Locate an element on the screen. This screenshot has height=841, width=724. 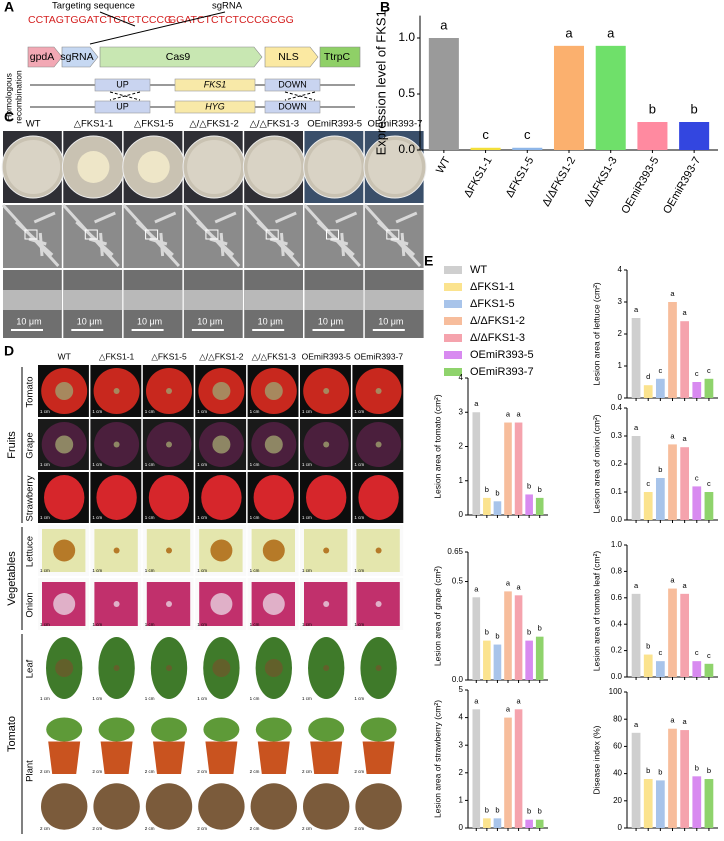
gene-label: DOWN is located at coordinates (292, 84).